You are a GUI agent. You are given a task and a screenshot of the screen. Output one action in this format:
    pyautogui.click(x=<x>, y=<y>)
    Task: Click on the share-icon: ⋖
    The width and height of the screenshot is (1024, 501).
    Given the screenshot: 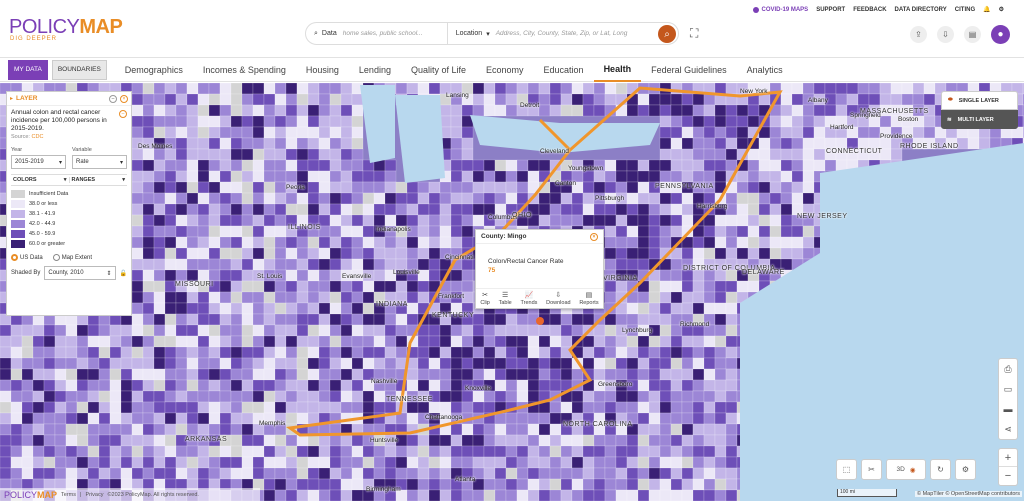 What is the action you would take?
    pyautogui.click(x=1008, y=428)
    